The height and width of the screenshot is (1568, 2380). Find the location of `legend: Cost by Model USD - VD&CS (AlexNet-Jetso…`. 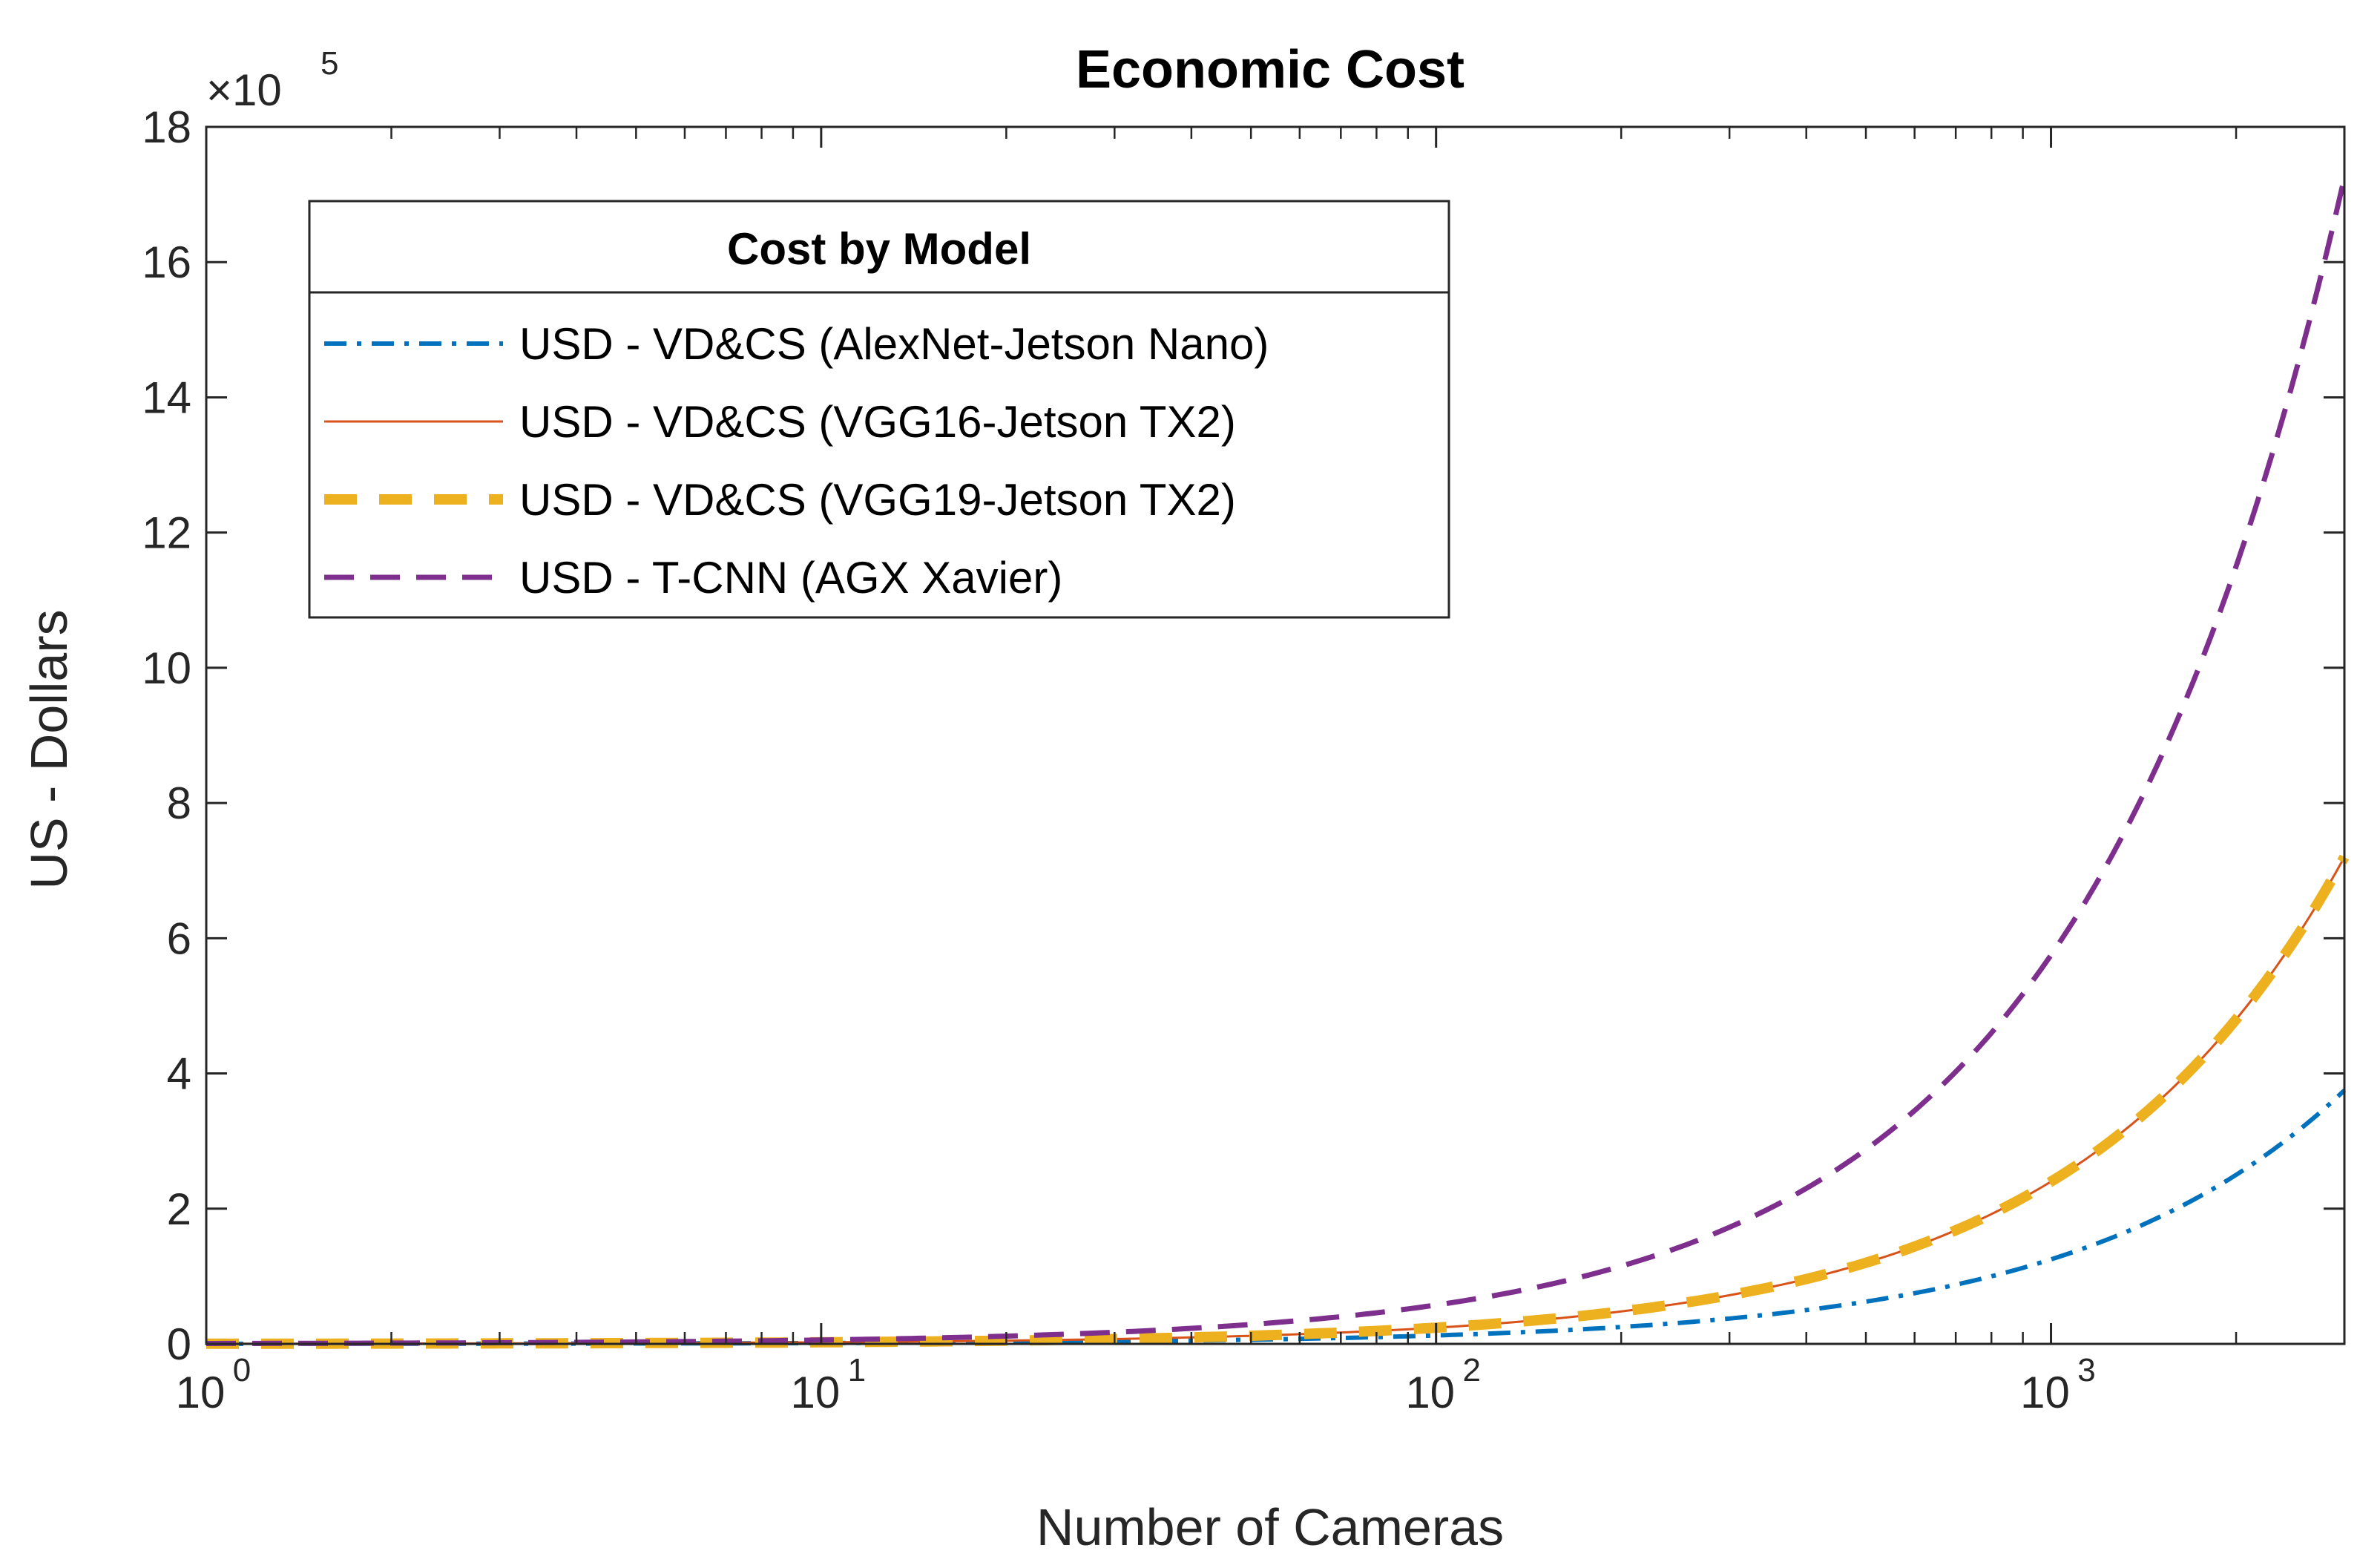

legend: Cost by Model USD - VD&CS (AlexNet-Jetso… is located at coordinates (879, 410).